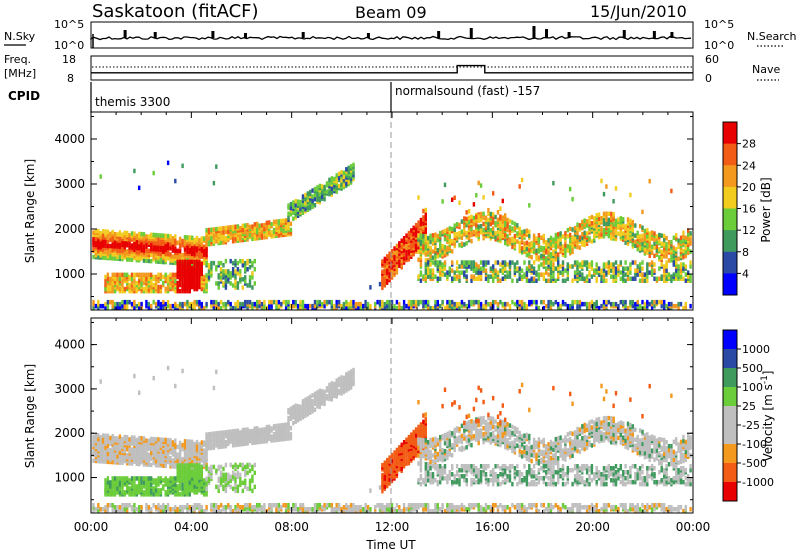 This screenshot has height=554, width=800. I want to click on colorbar-swatch, so click(730, 154).